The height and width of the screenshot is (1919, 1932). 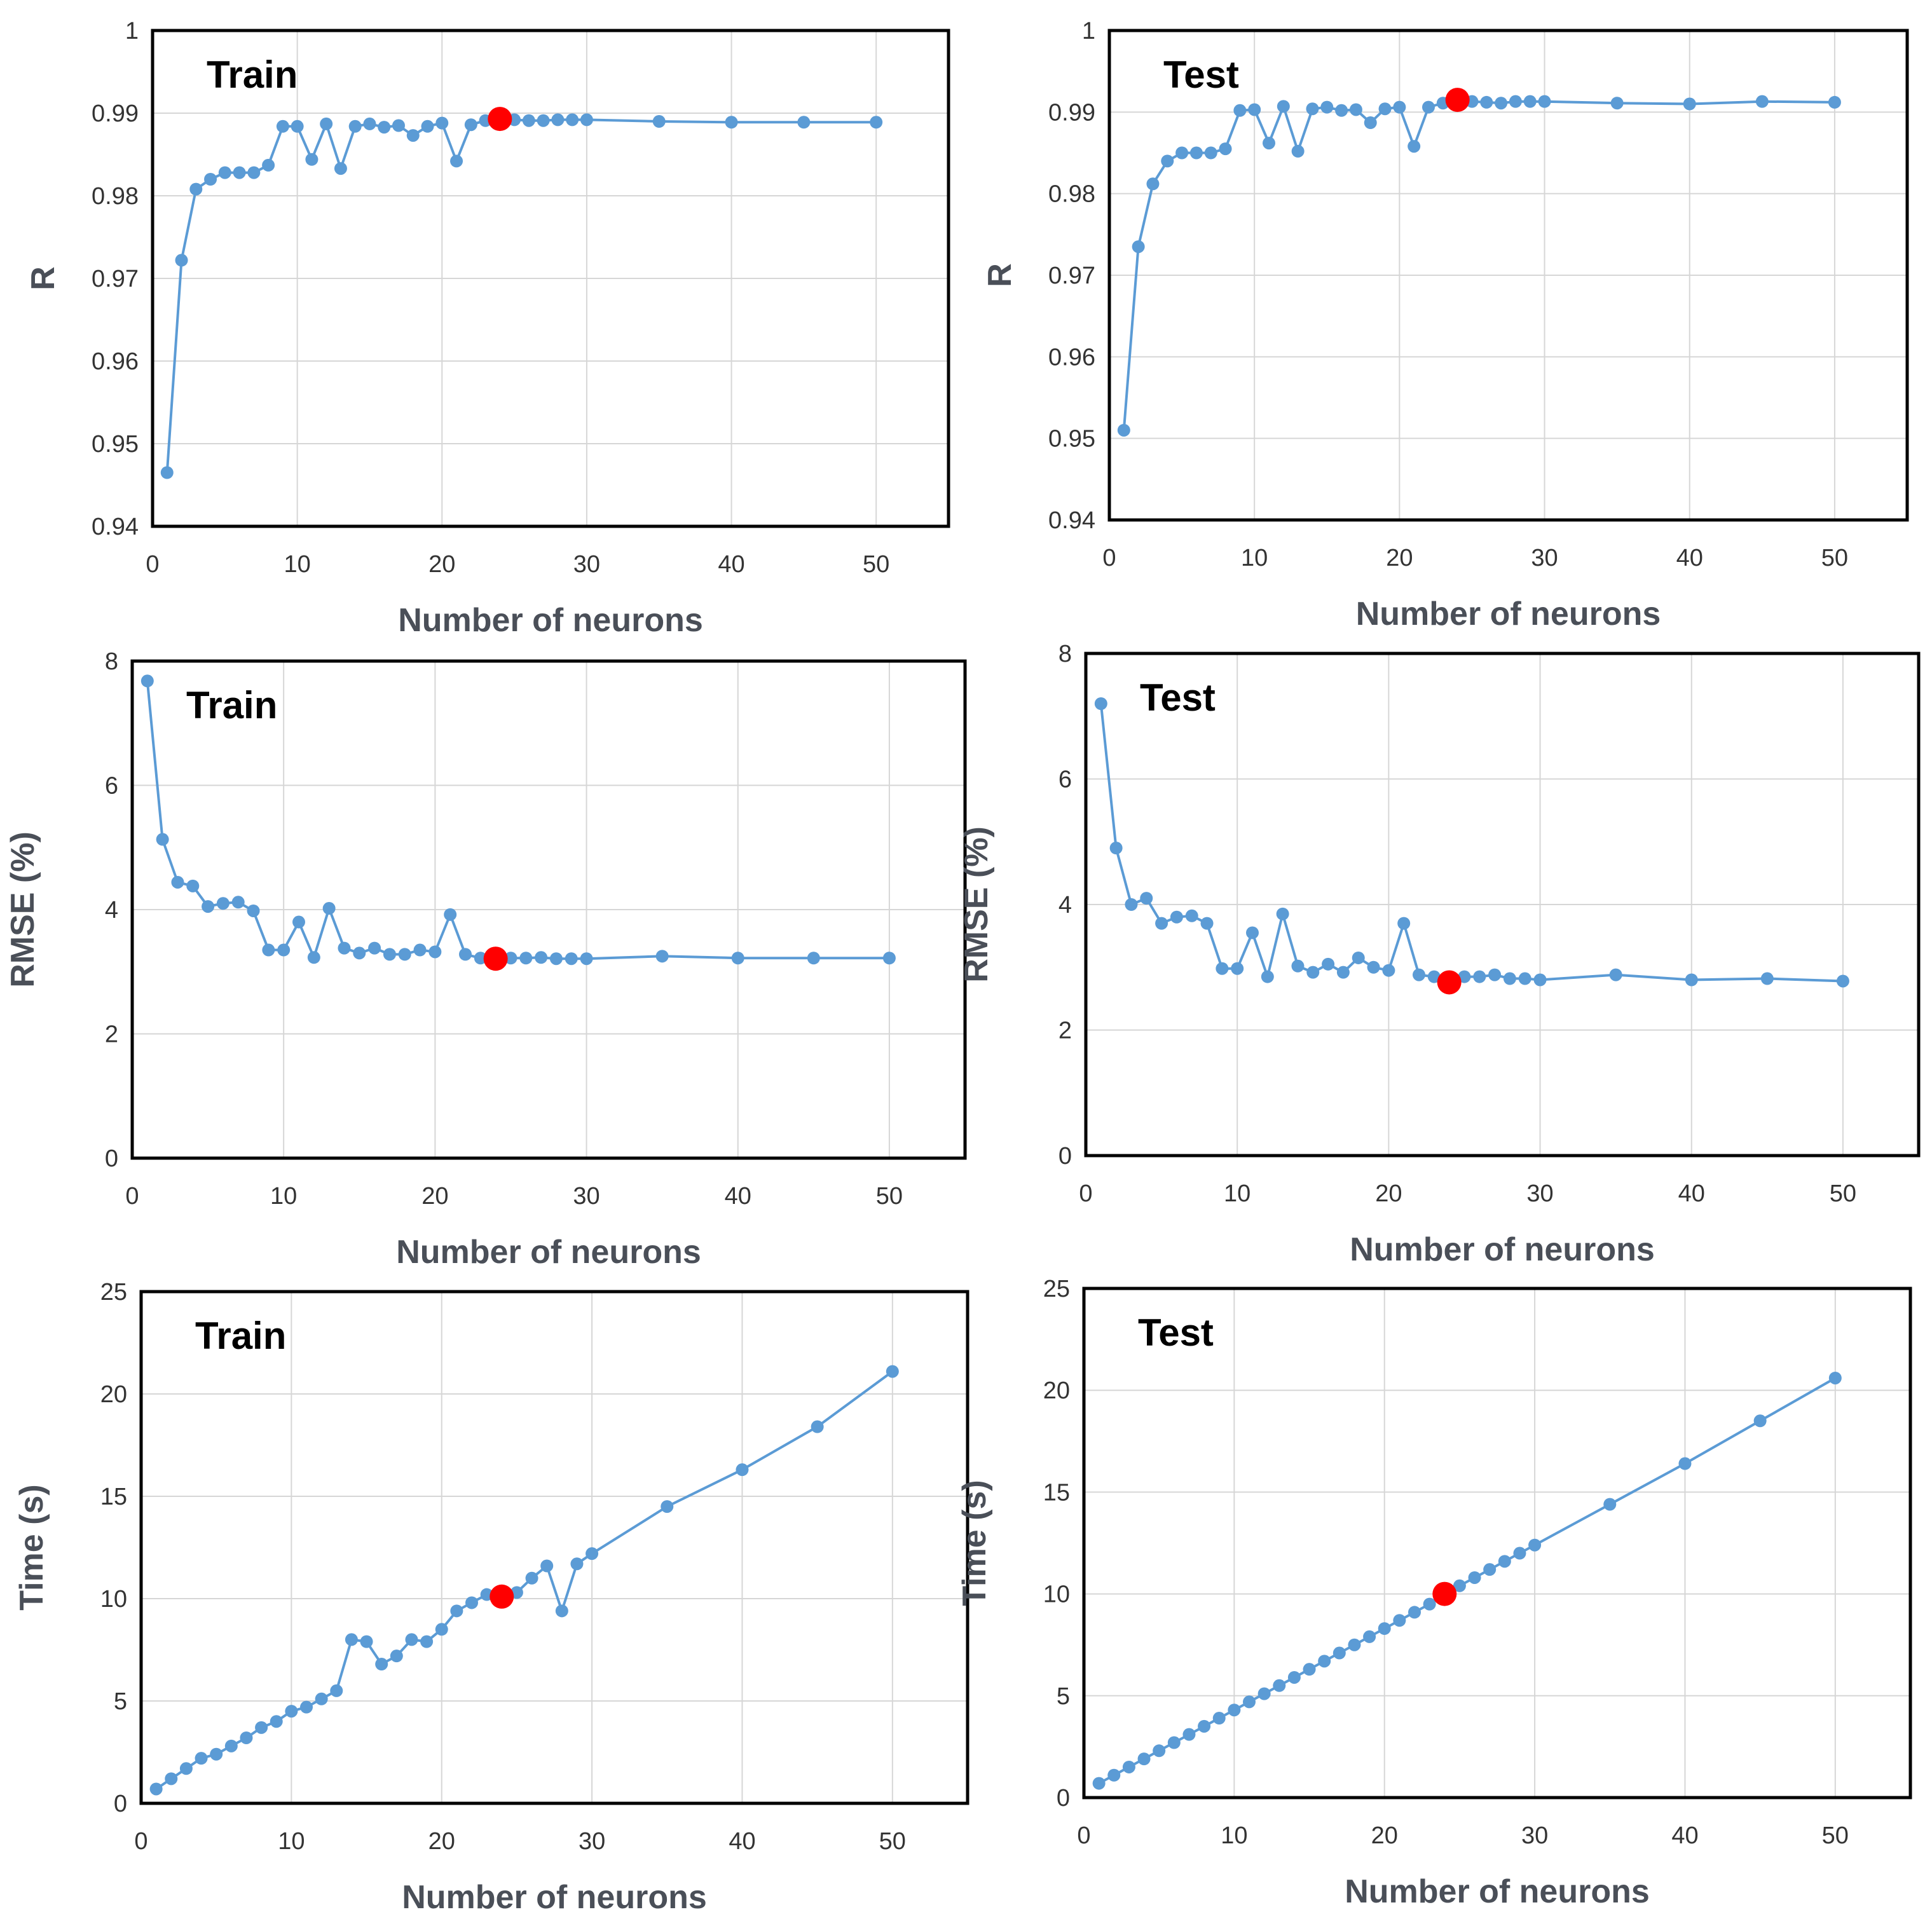 What do you see at coordinates (1449, 983) in the screenshot?
I see `rmse-test-optimum-marker` at bounding box center [1449, 983].